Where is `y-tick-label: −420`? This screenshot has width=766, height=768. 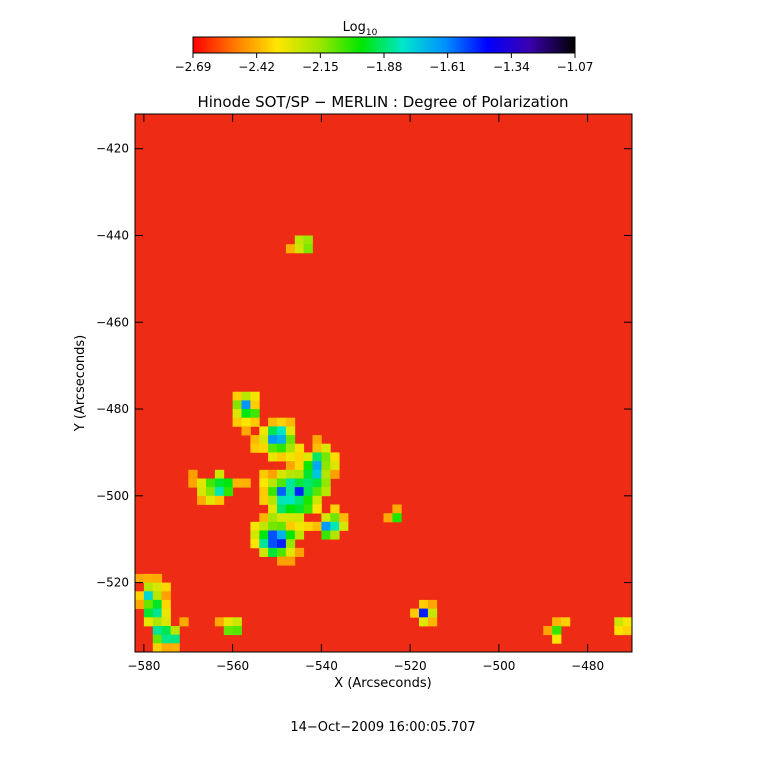 y-tick-label: −420 is located at coordinates (112, 149).